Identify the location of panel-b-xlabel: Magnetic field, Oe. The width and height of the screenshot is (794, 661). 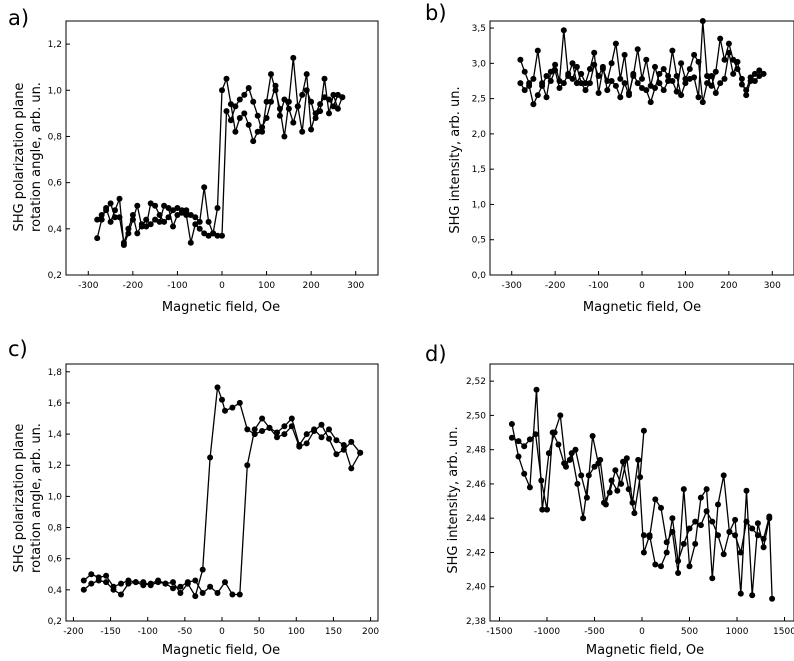
(642, 307).